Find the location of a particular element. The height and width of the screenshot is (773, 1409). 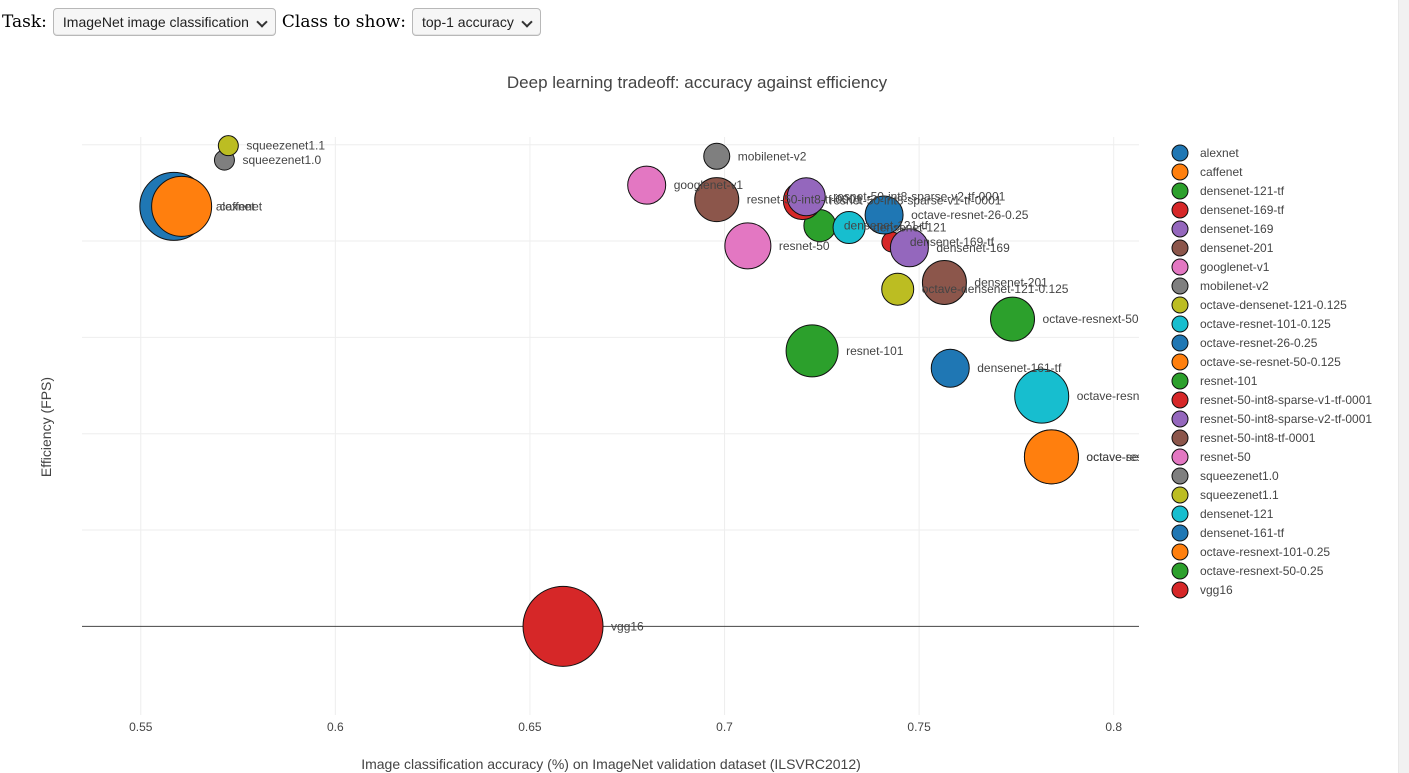

legend-item: octave-resnext-101-0.25 is located at coordinates (1250, 552).